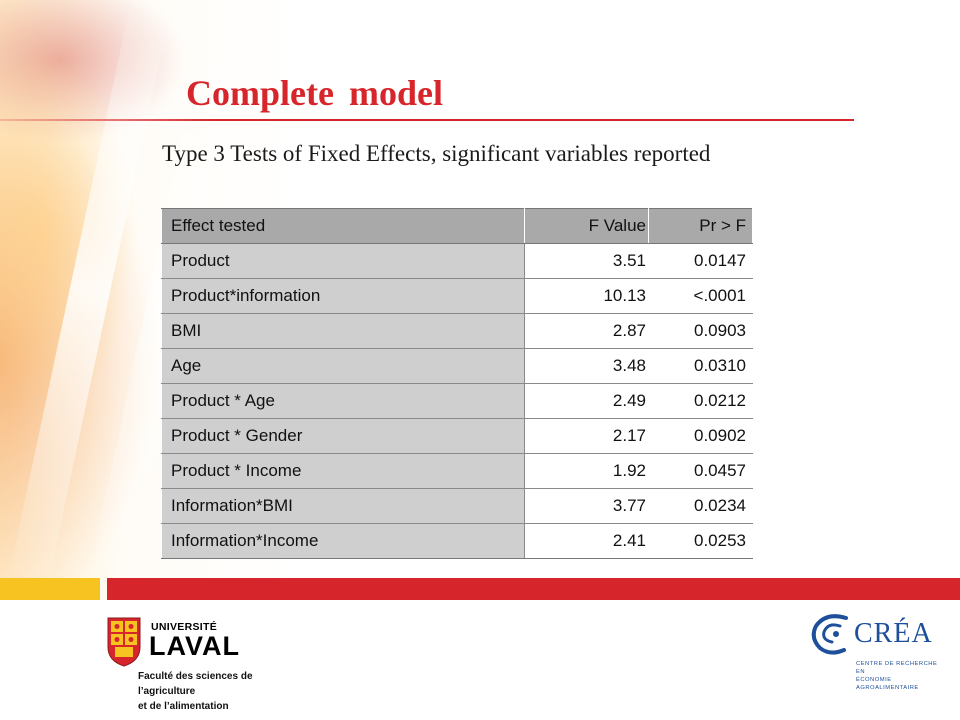 Image resolution: width=960 pixels, height=720 pixels. Describe the element at coordinates (343, 436) in the screenshot. I see `effect-cell: Product * Gender` at that location.